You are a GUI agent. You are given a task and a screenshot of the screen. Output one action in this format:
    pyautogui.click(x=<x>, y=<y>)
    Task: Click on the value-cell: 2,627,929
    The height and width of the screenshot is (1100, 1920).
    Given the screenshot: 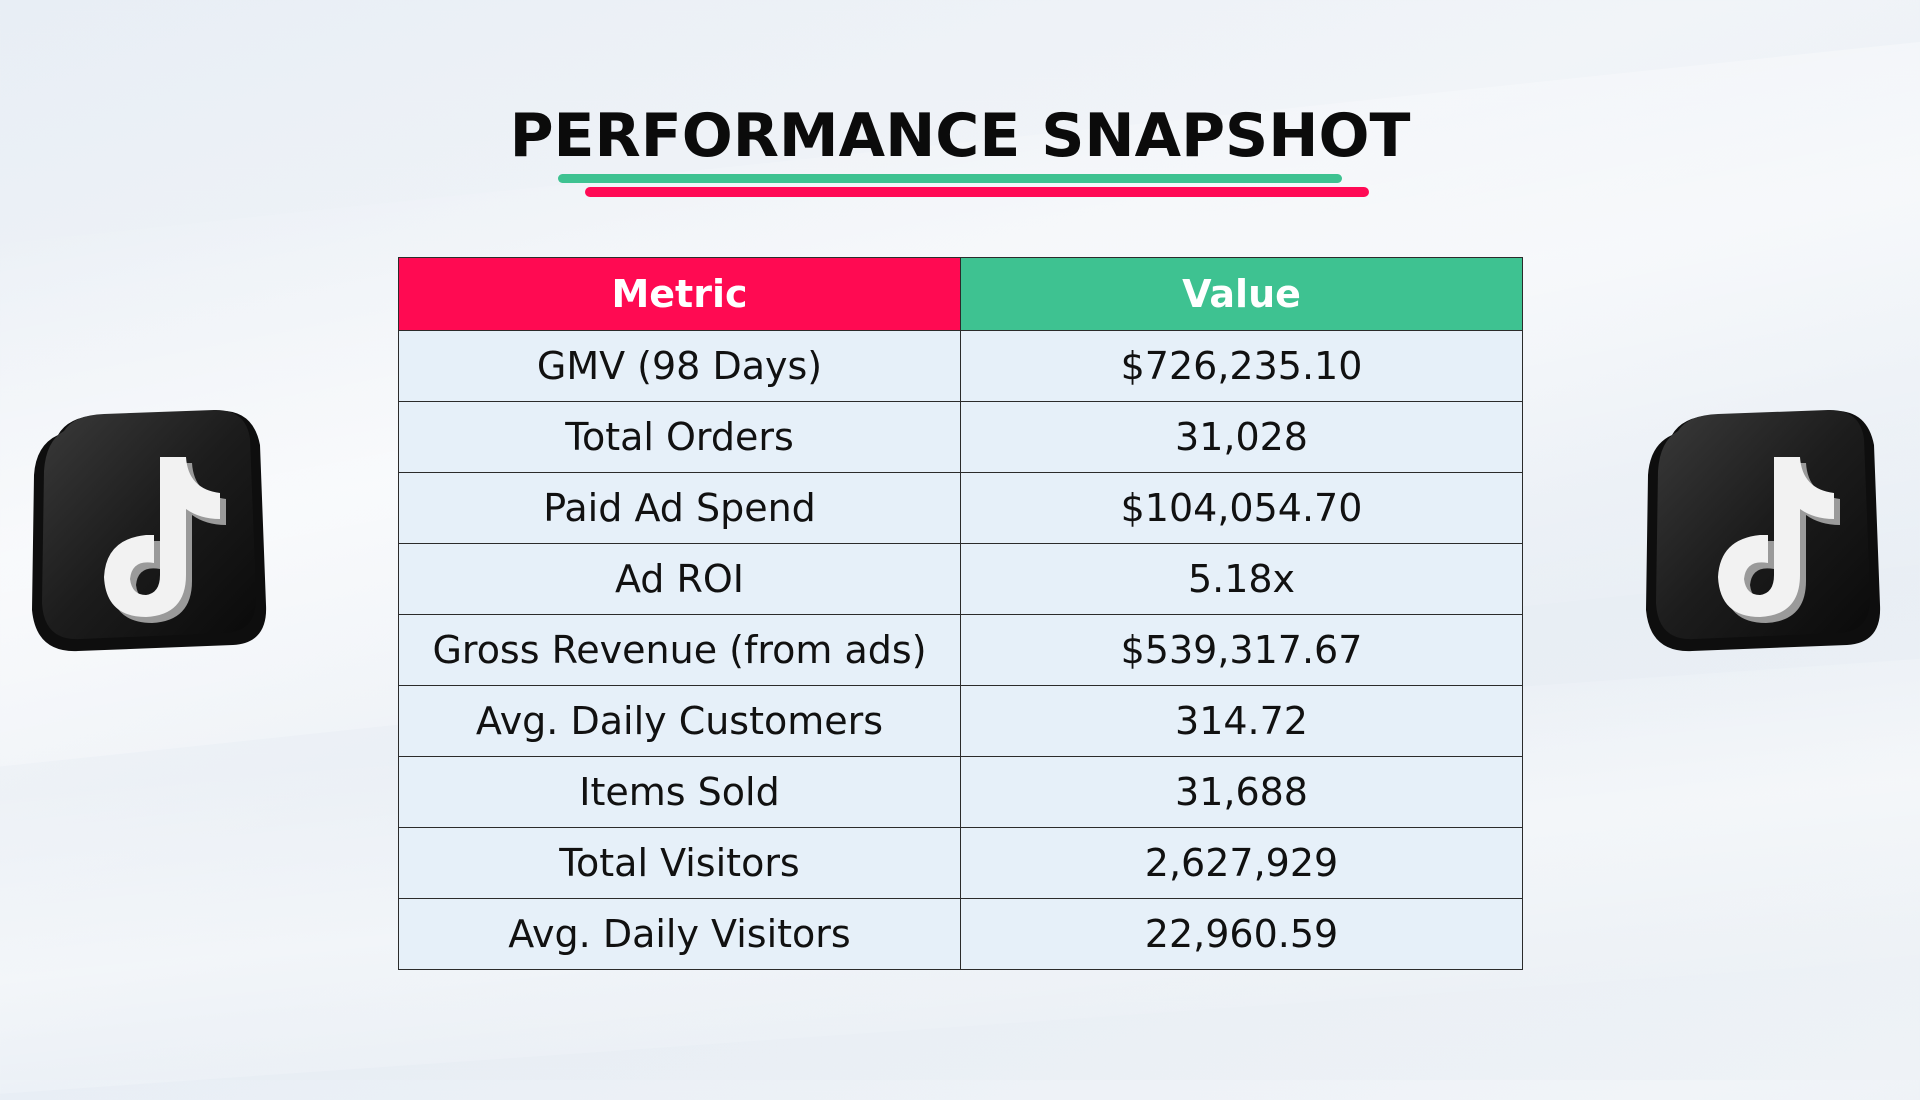 What is the action you would take?
    pyautogui.click(x=1241, y=863)
    